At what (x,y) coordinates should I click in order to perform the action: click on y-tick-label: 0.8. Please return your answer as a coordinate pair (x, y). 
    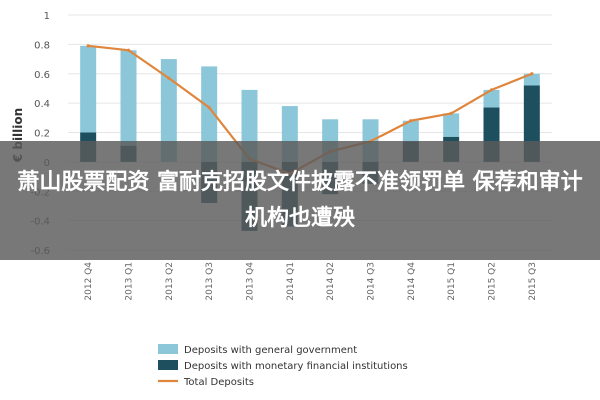
    Looking at the image, I should click on (42, 45).